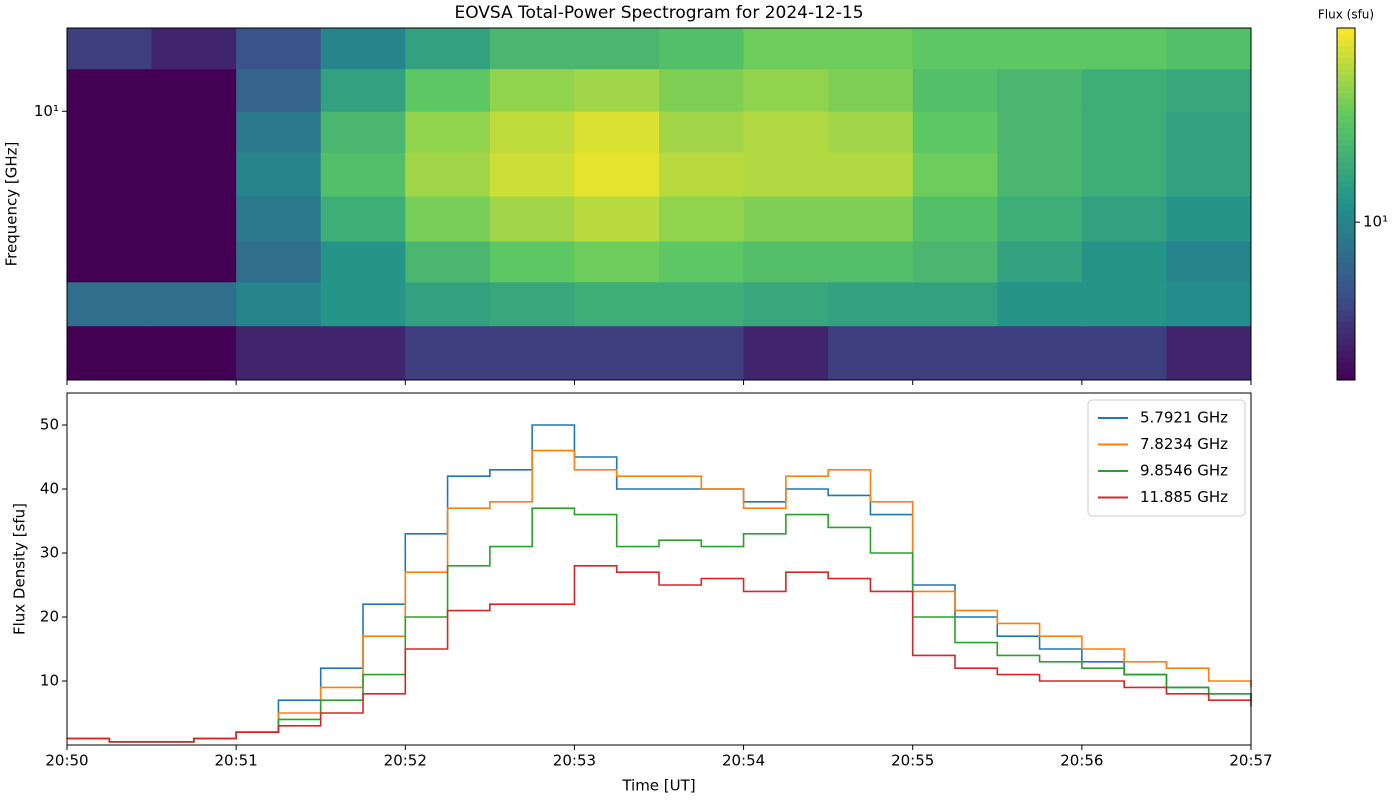 The width and height of the screenshot is (1400, 800). Describe the element at coordinates (405, 761) in the screenshot. I see `x-tick-label: 20:52` at that location.